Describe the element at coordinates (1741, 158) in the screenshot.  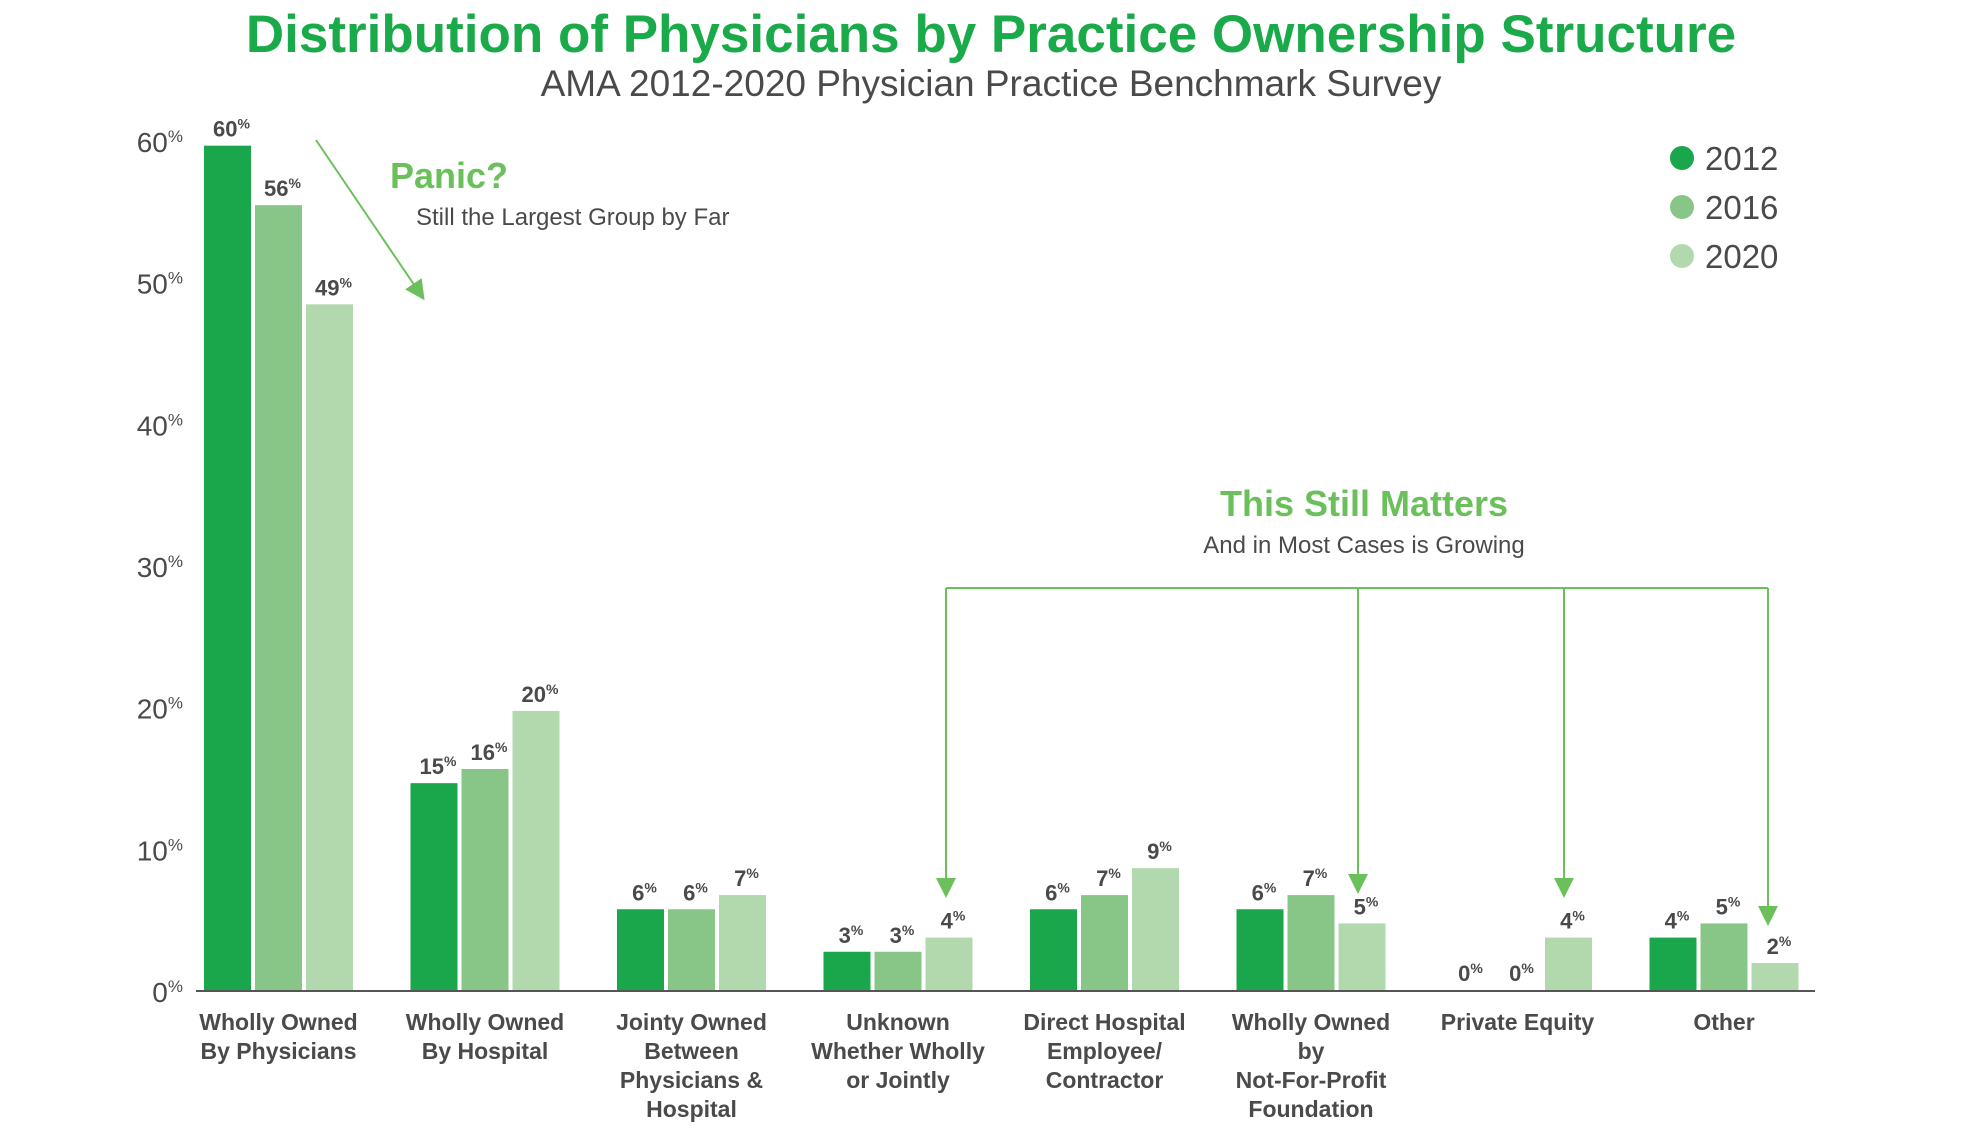
I see `legend-label: 2012` at that location.